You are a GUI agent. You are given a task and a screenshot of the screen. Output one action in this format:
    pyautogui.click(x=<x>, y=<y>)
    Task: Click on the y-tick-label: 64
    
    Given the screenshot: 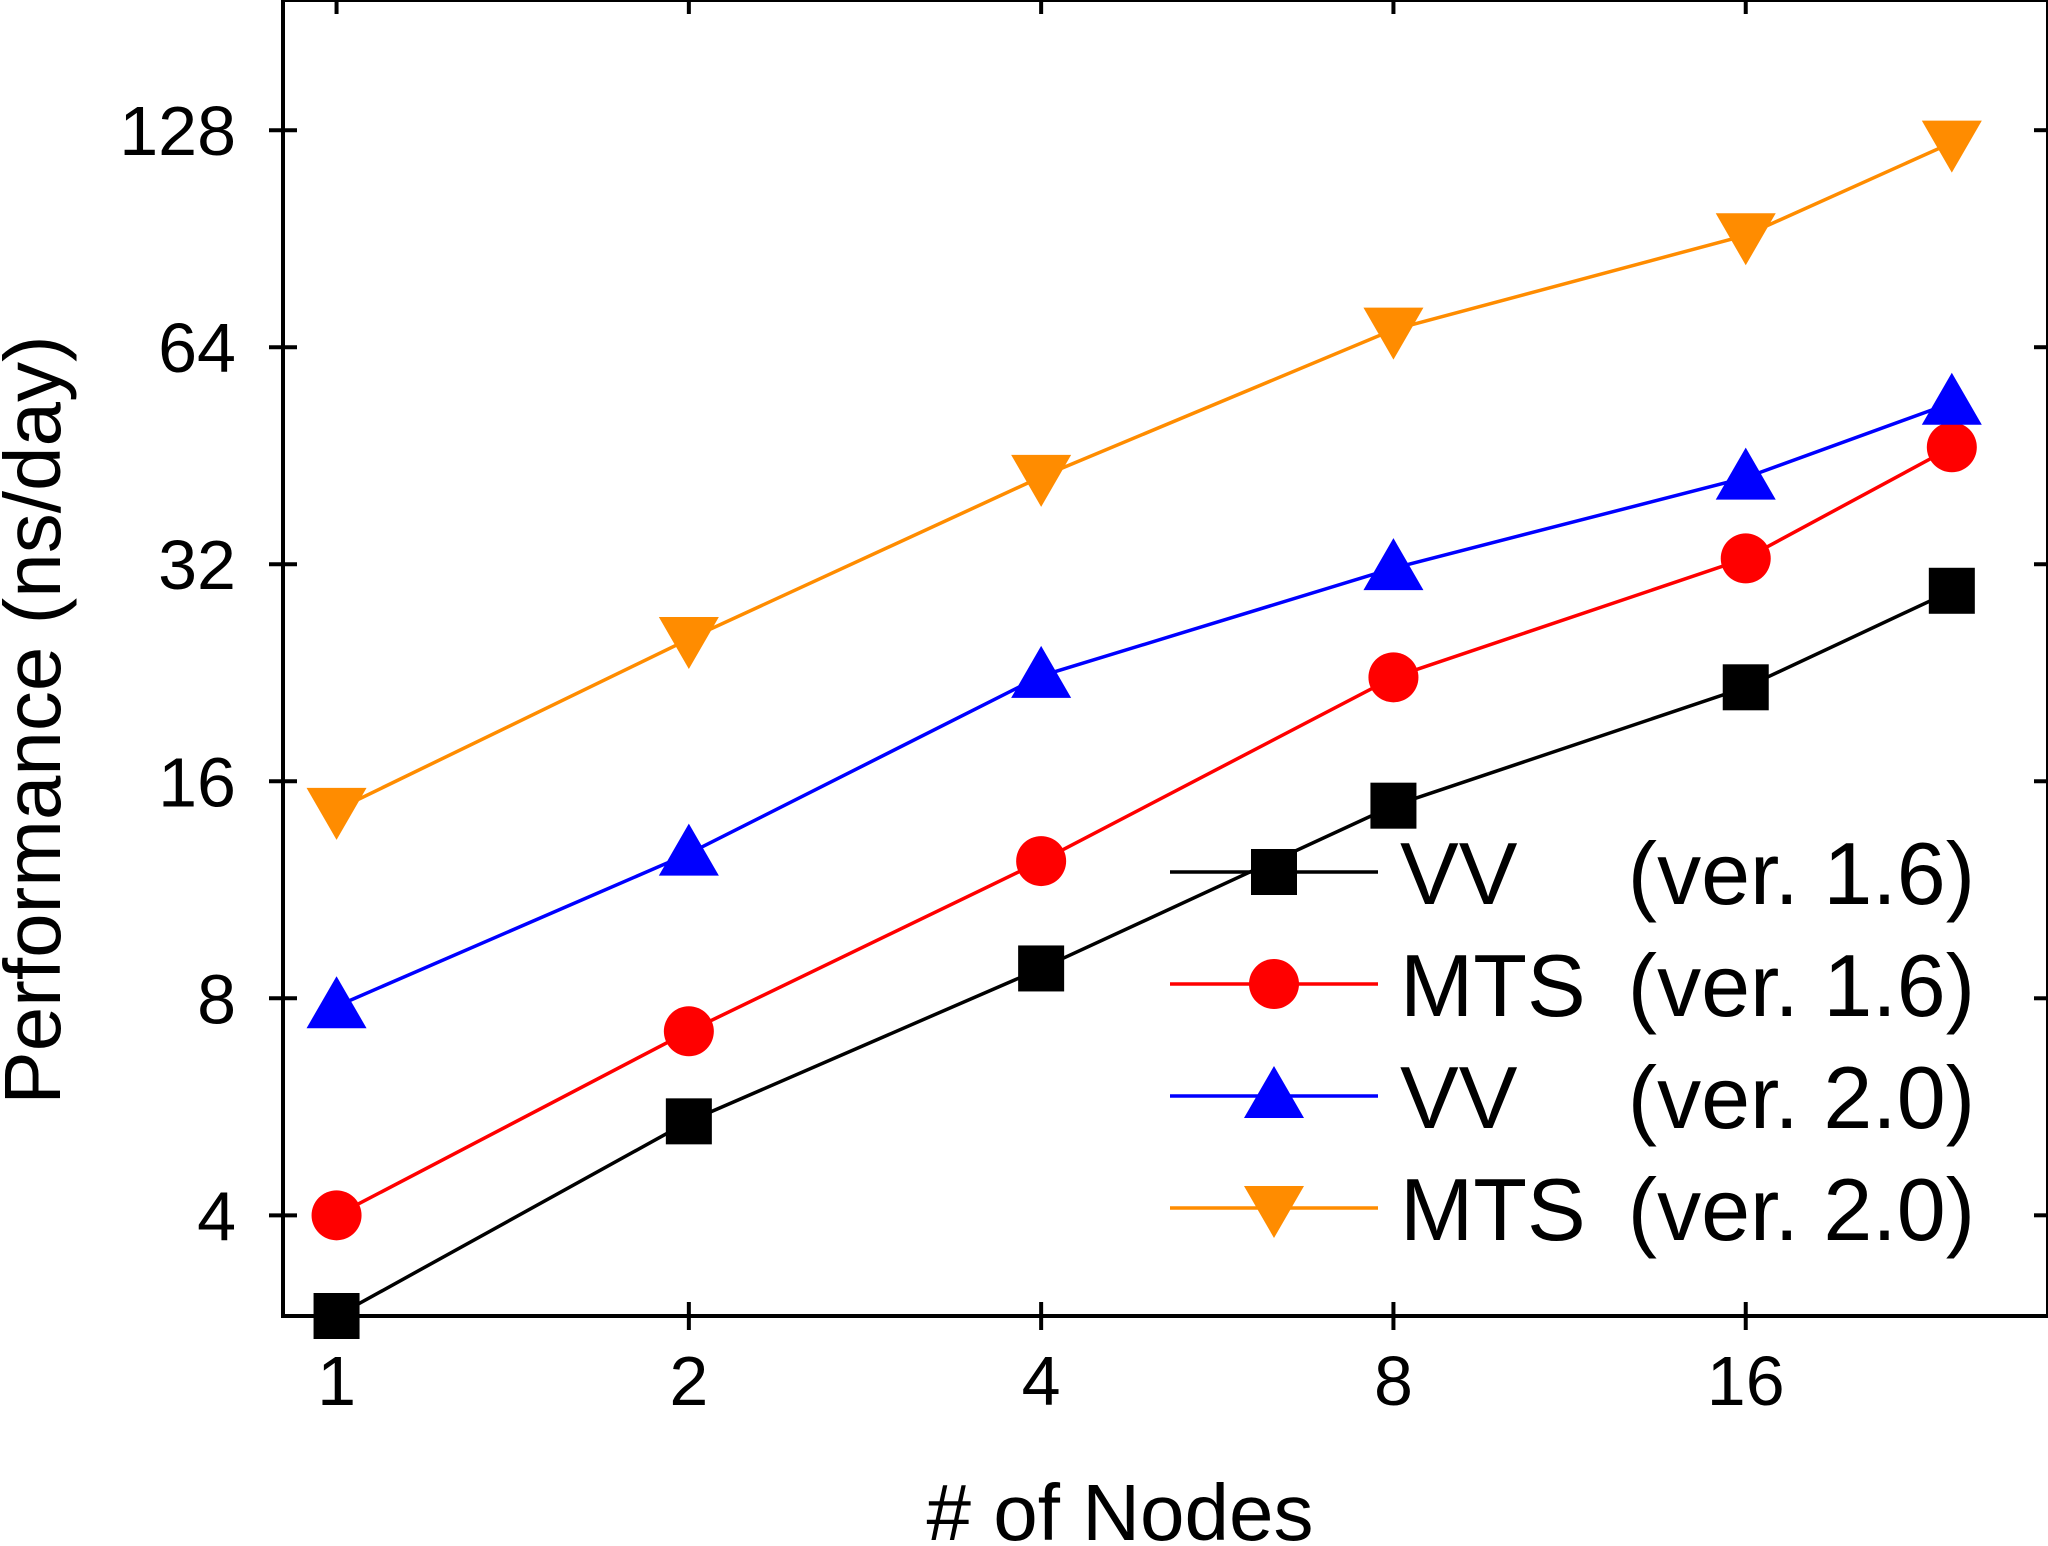 What is the action you would take?
    pyautogui.click(x=197, y=348)
    